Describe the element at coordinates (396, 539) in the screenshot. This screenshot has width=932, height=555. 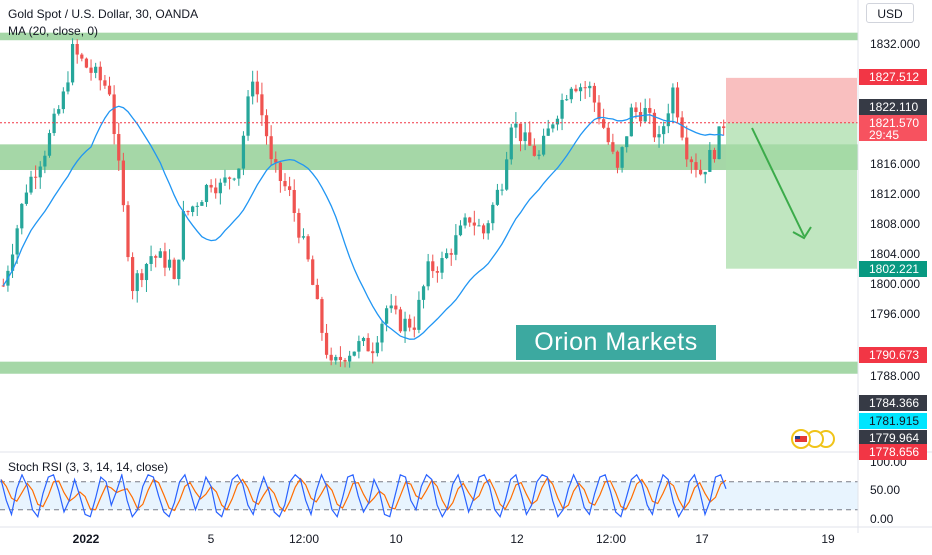
I see `time-tick-label: 10` at that location.